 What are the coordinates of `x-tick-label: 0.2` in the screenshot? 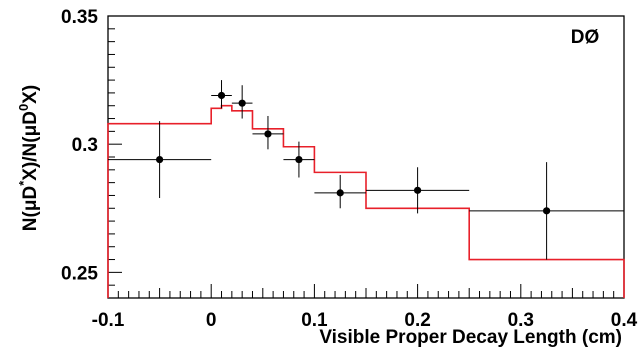 It's located at (417, 320).